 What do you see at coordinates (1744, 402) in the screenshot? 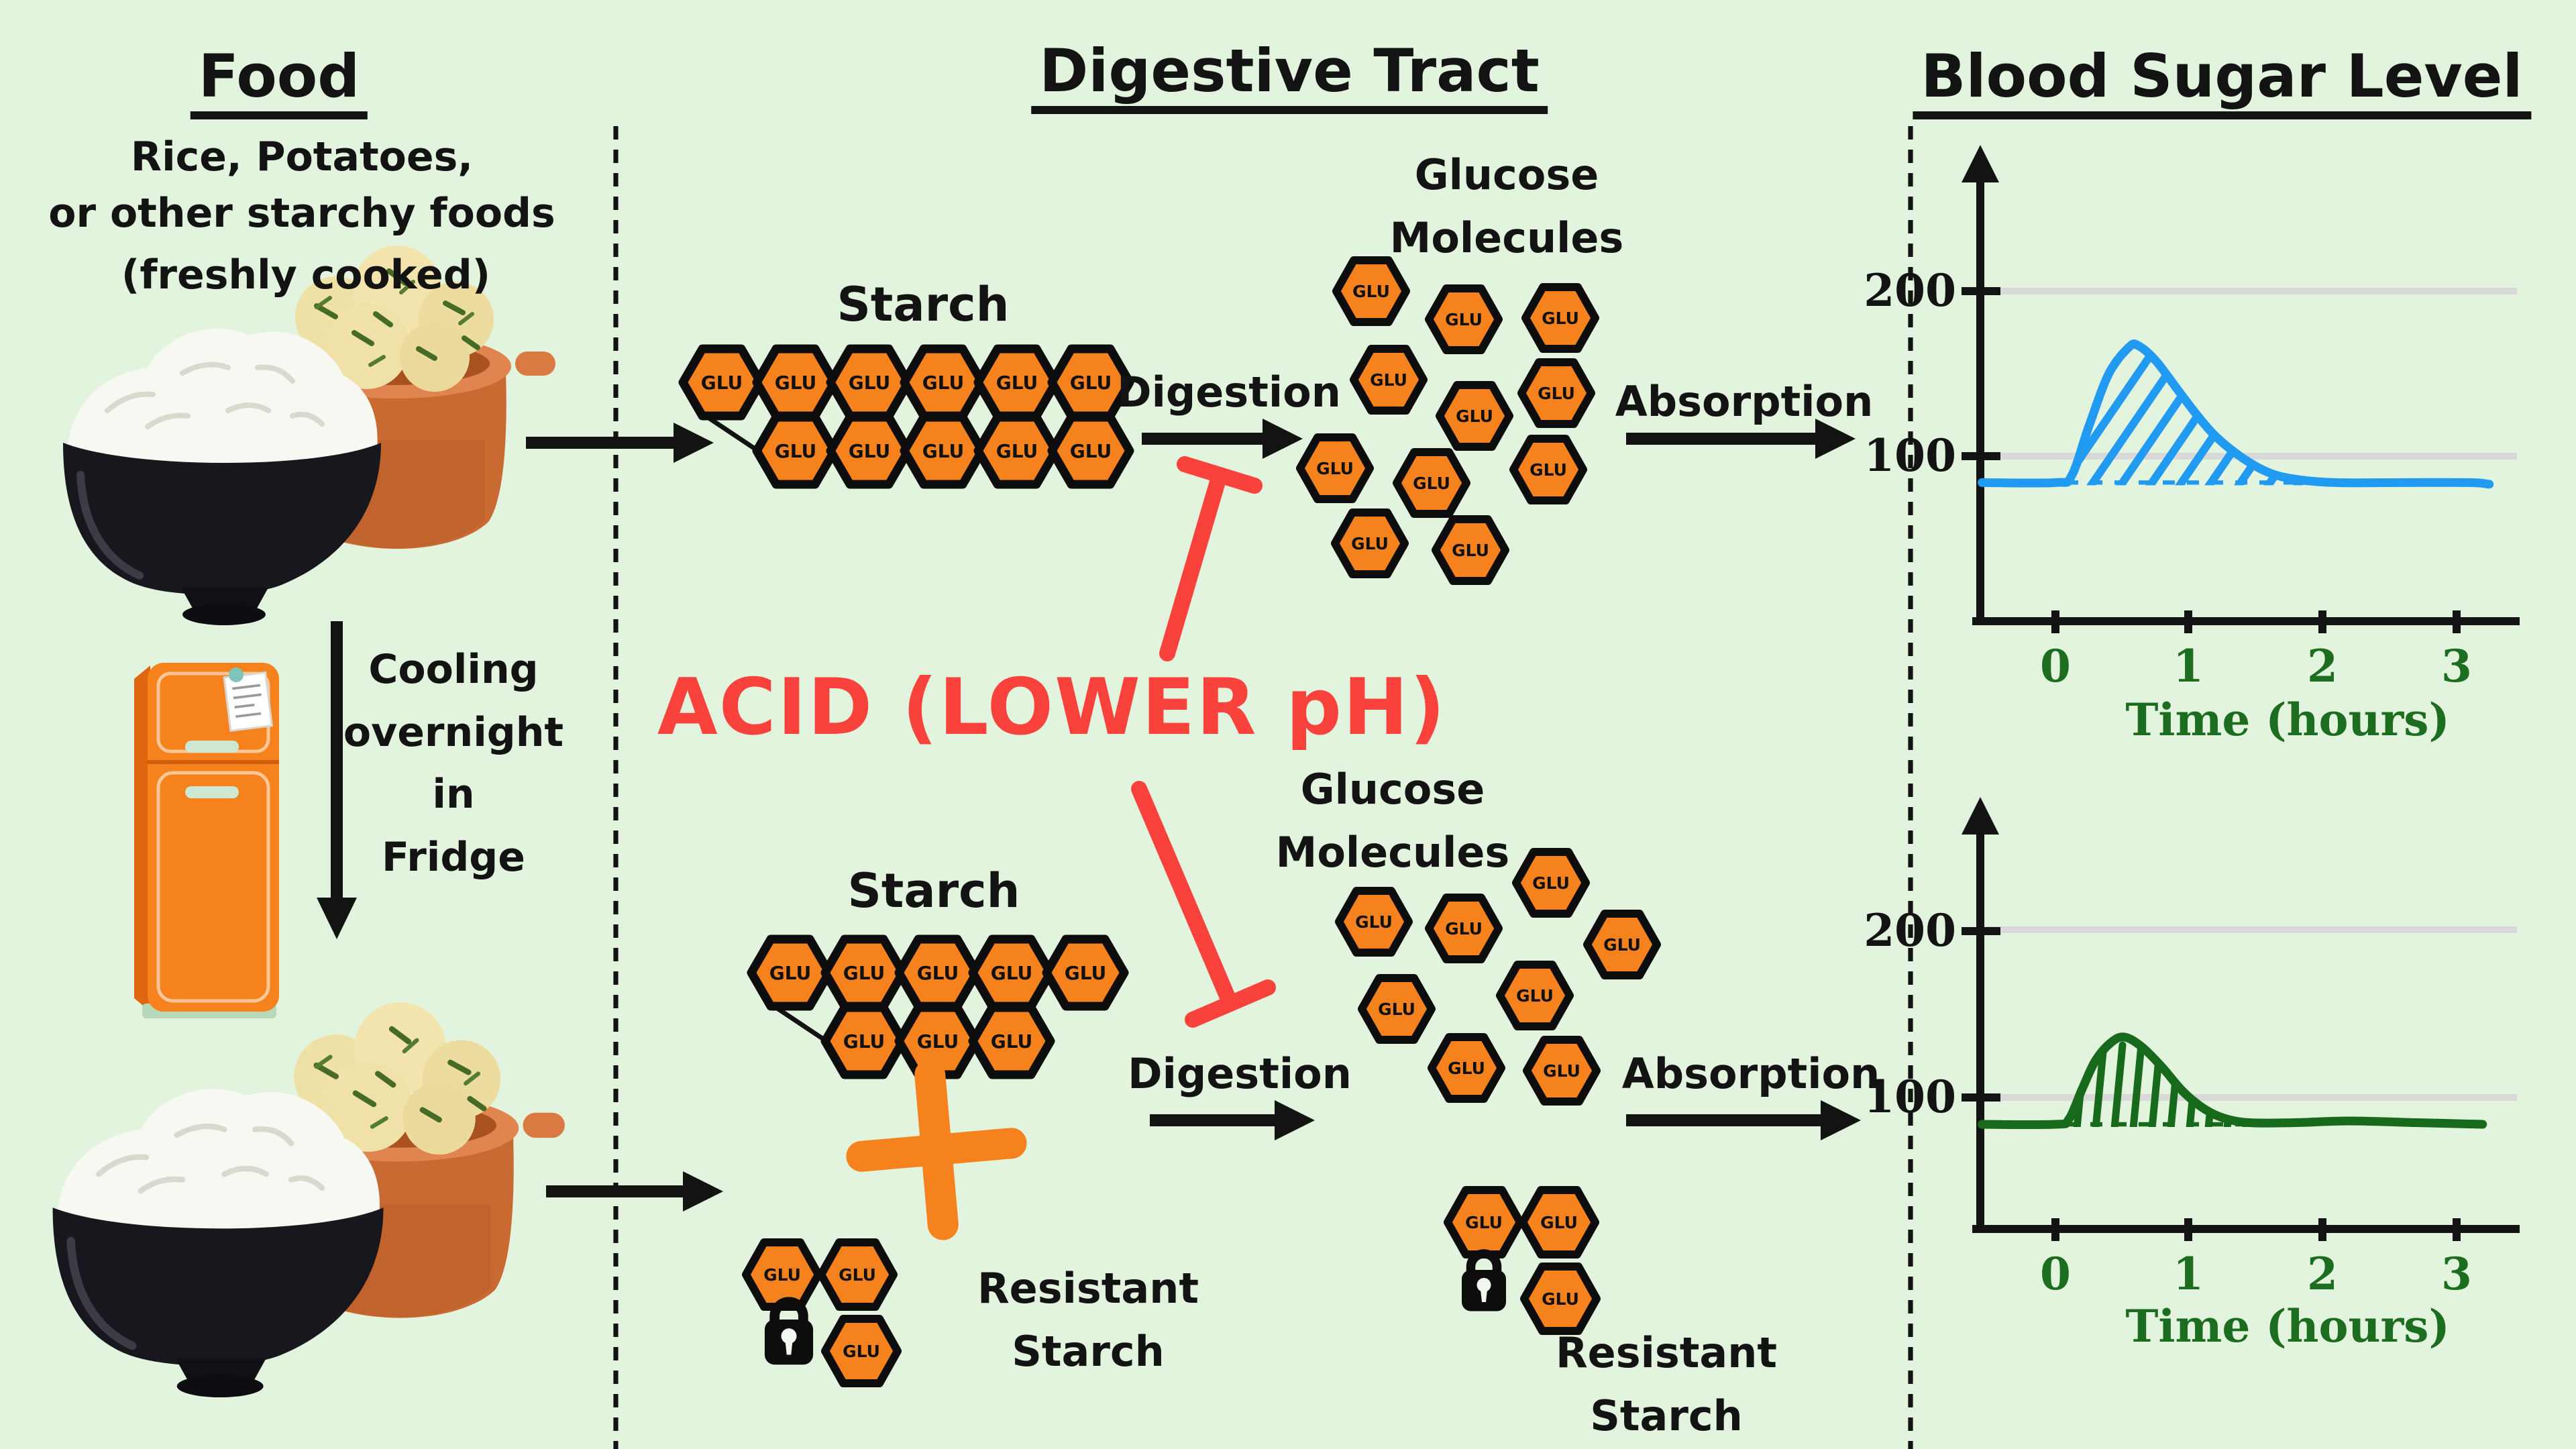
I see `absorption-label-top: Absorption` at bounding box center [1744, 402].